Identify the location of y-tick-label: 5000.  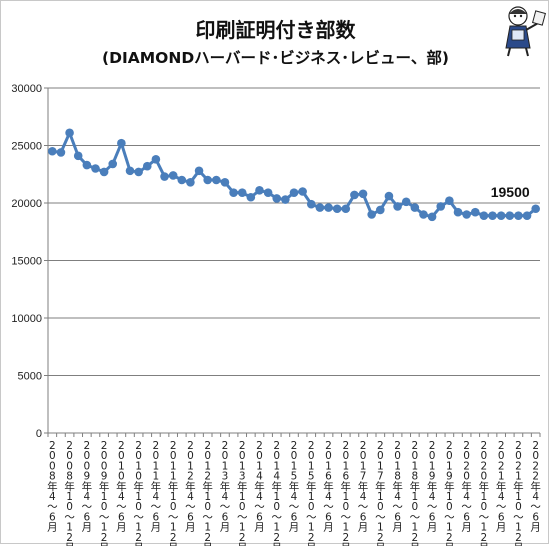
(30, 377).